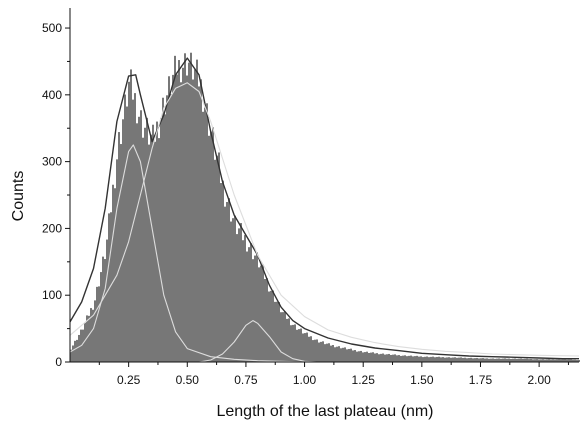  I want to click on x-tick-label: 1.25, so click(364, 380).